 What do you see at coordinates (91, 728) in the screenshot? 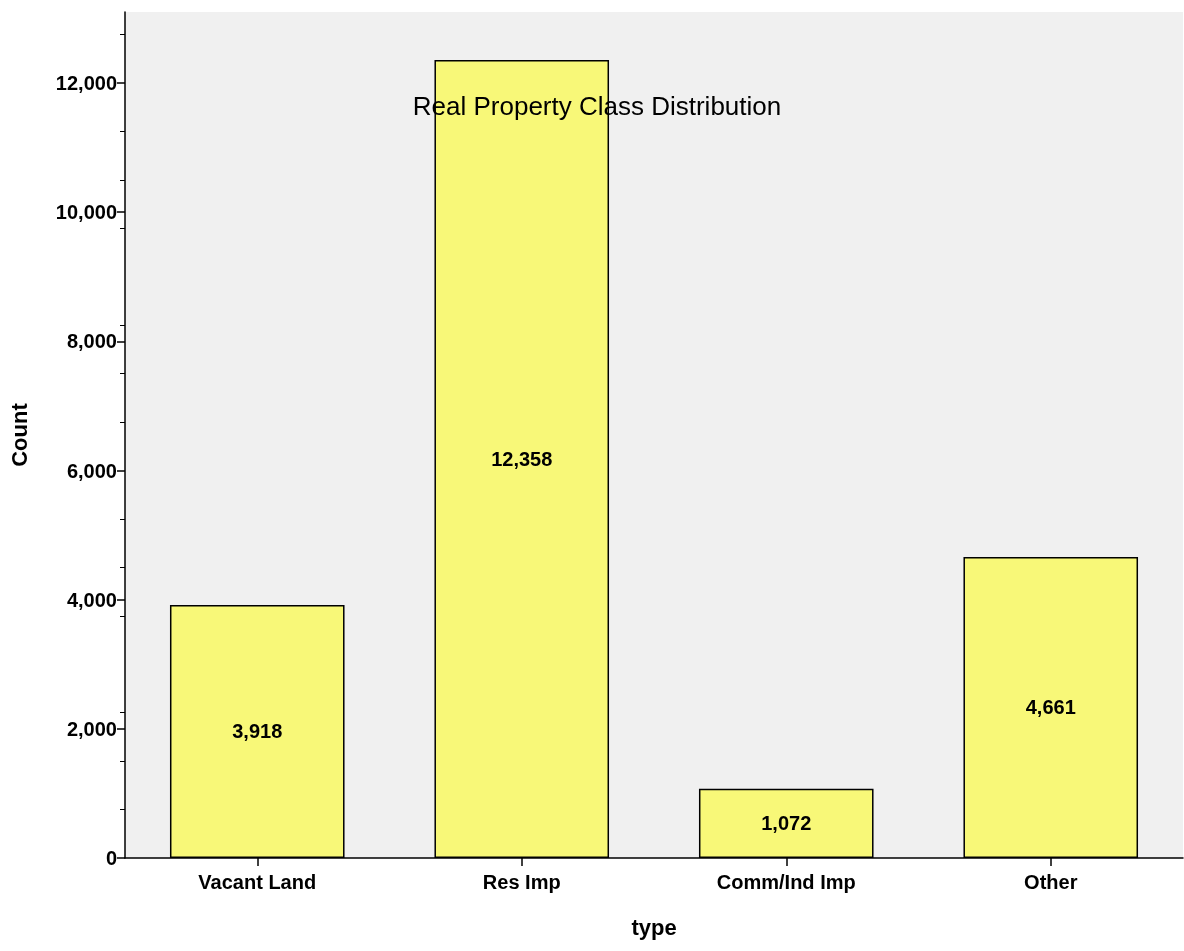
I see `y-tick-label: 2,000` at bounding box center [91, 728].